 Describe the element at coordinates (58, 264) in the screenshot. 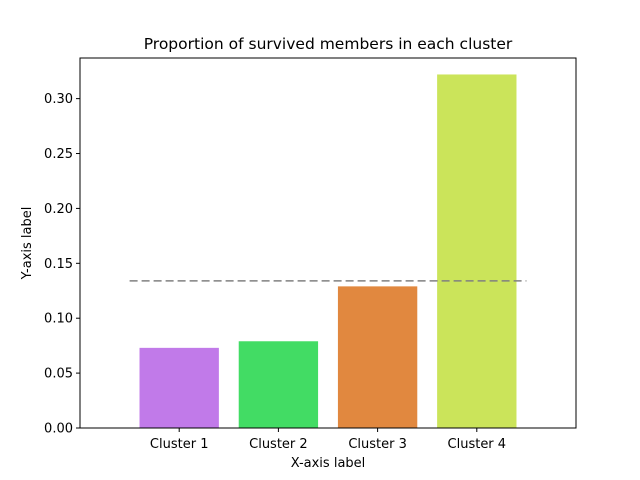

I see `y-tick-label: 0.15` at that location.